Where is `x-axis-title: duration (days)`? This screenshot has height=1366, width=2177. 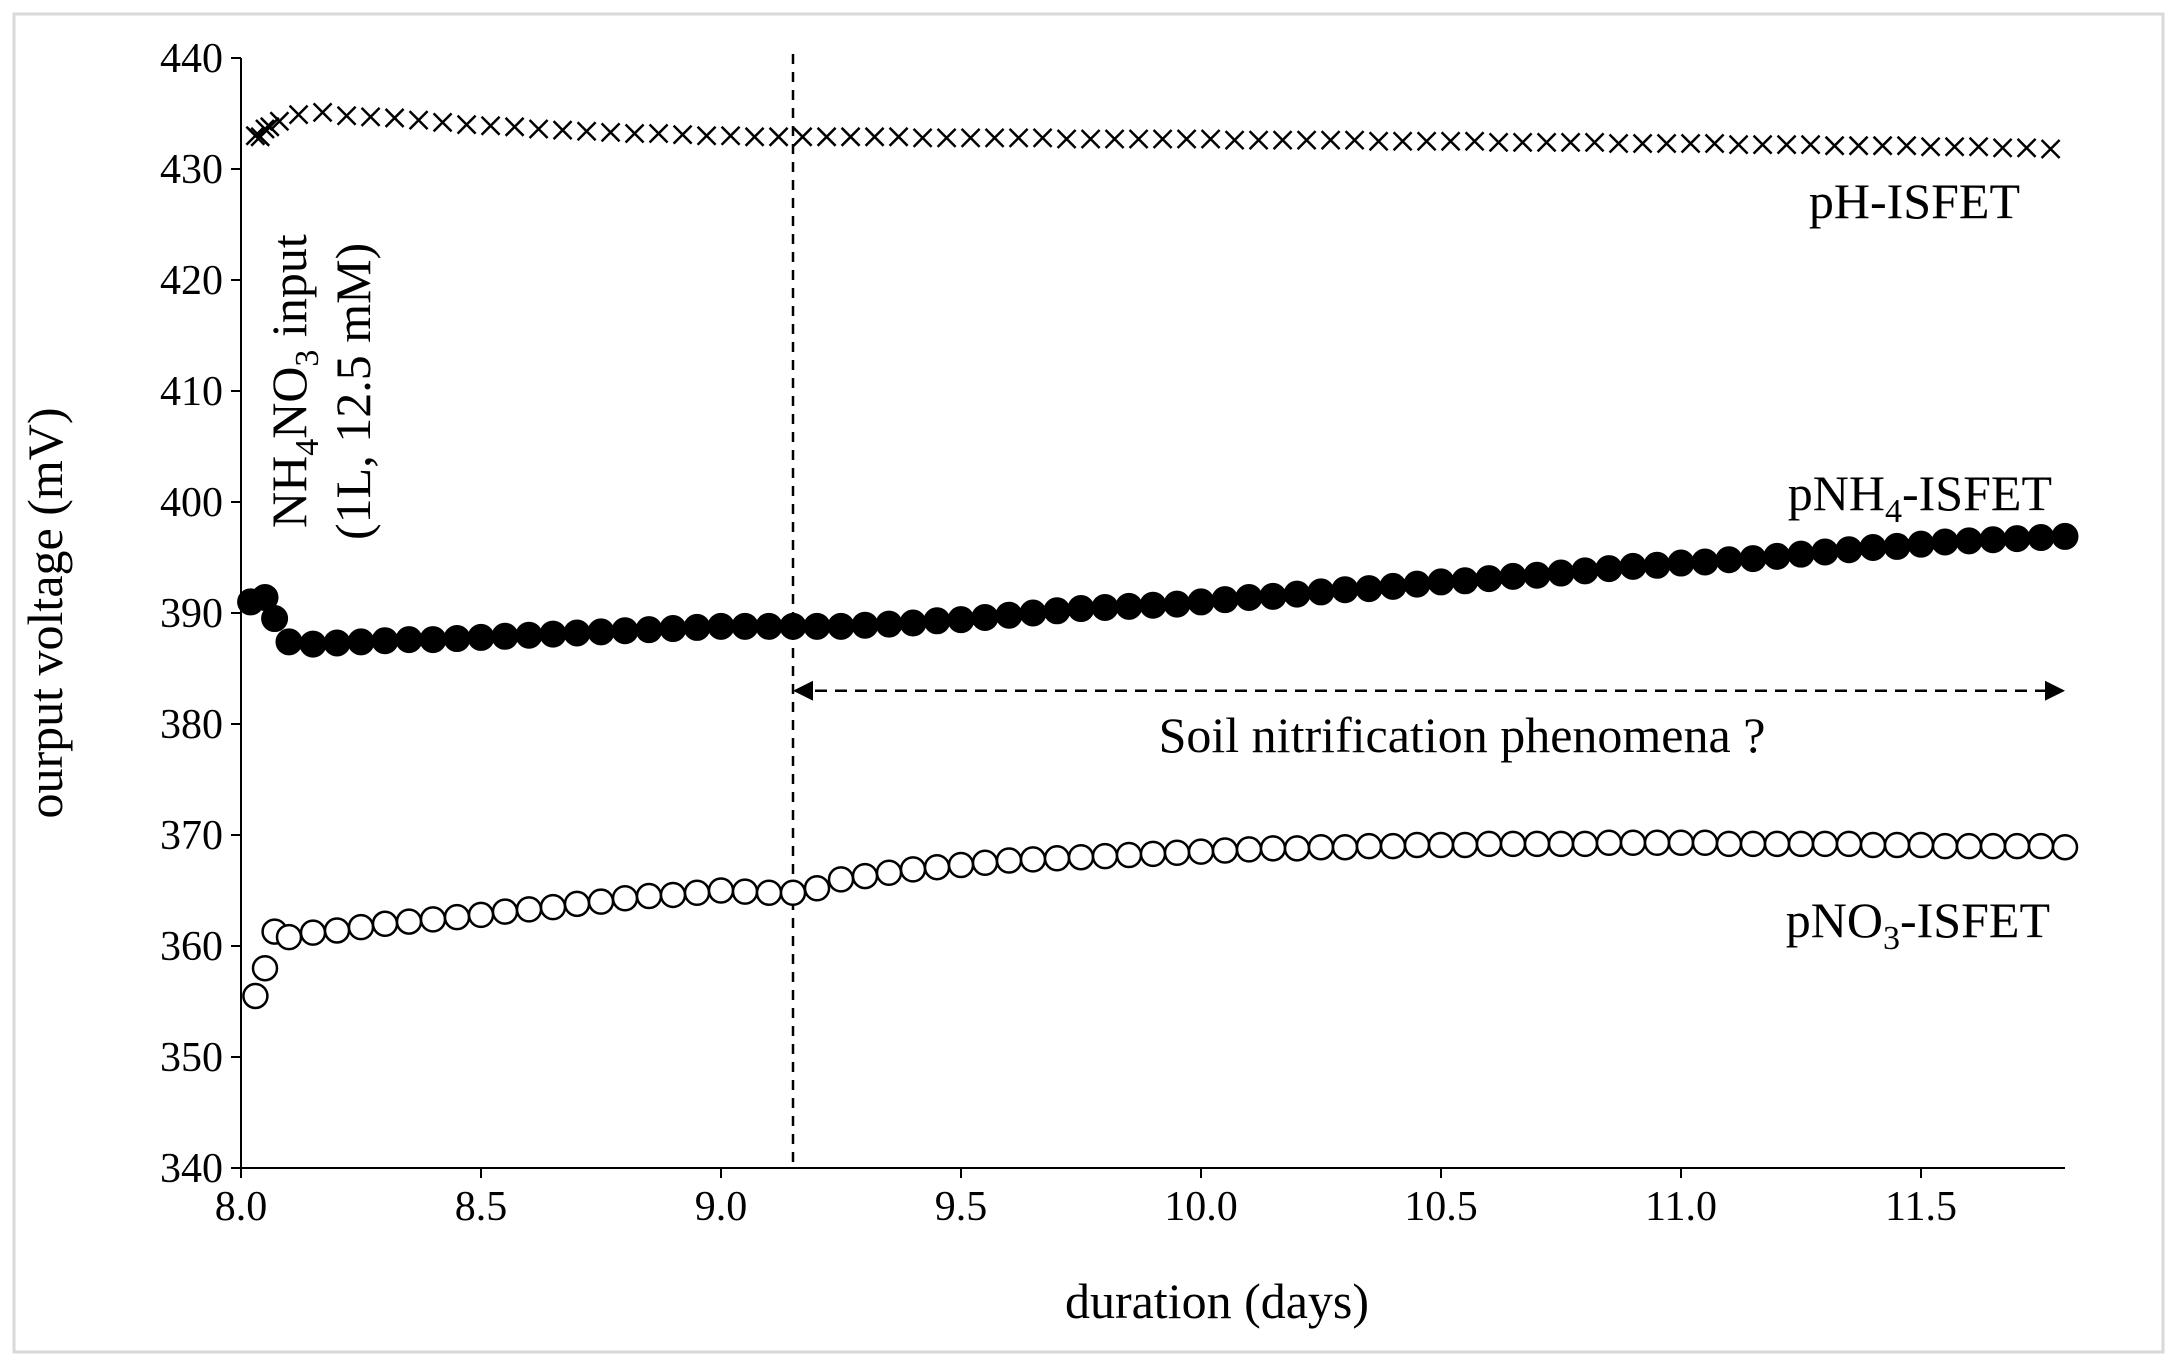
x-axis-title: duration (days) is located at coordinates (1217, 1301).